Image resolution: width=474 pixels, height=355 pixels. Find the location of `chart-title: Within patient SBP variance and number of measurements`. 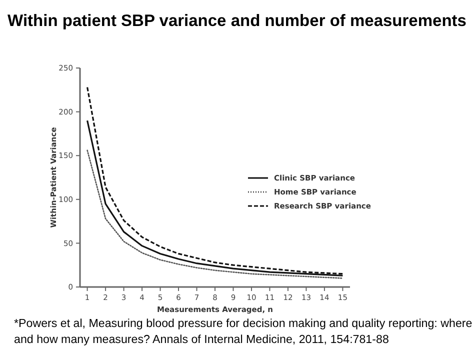

chart-title: Within patient SBP variance and number of measurements is located at coordinates (237, 21).